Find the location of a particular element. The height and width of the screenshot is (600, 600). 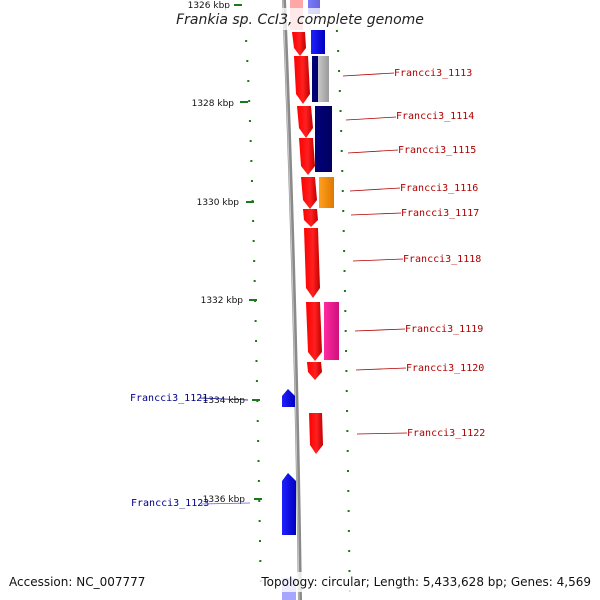

feature-track is located at coordinates (323, 180).